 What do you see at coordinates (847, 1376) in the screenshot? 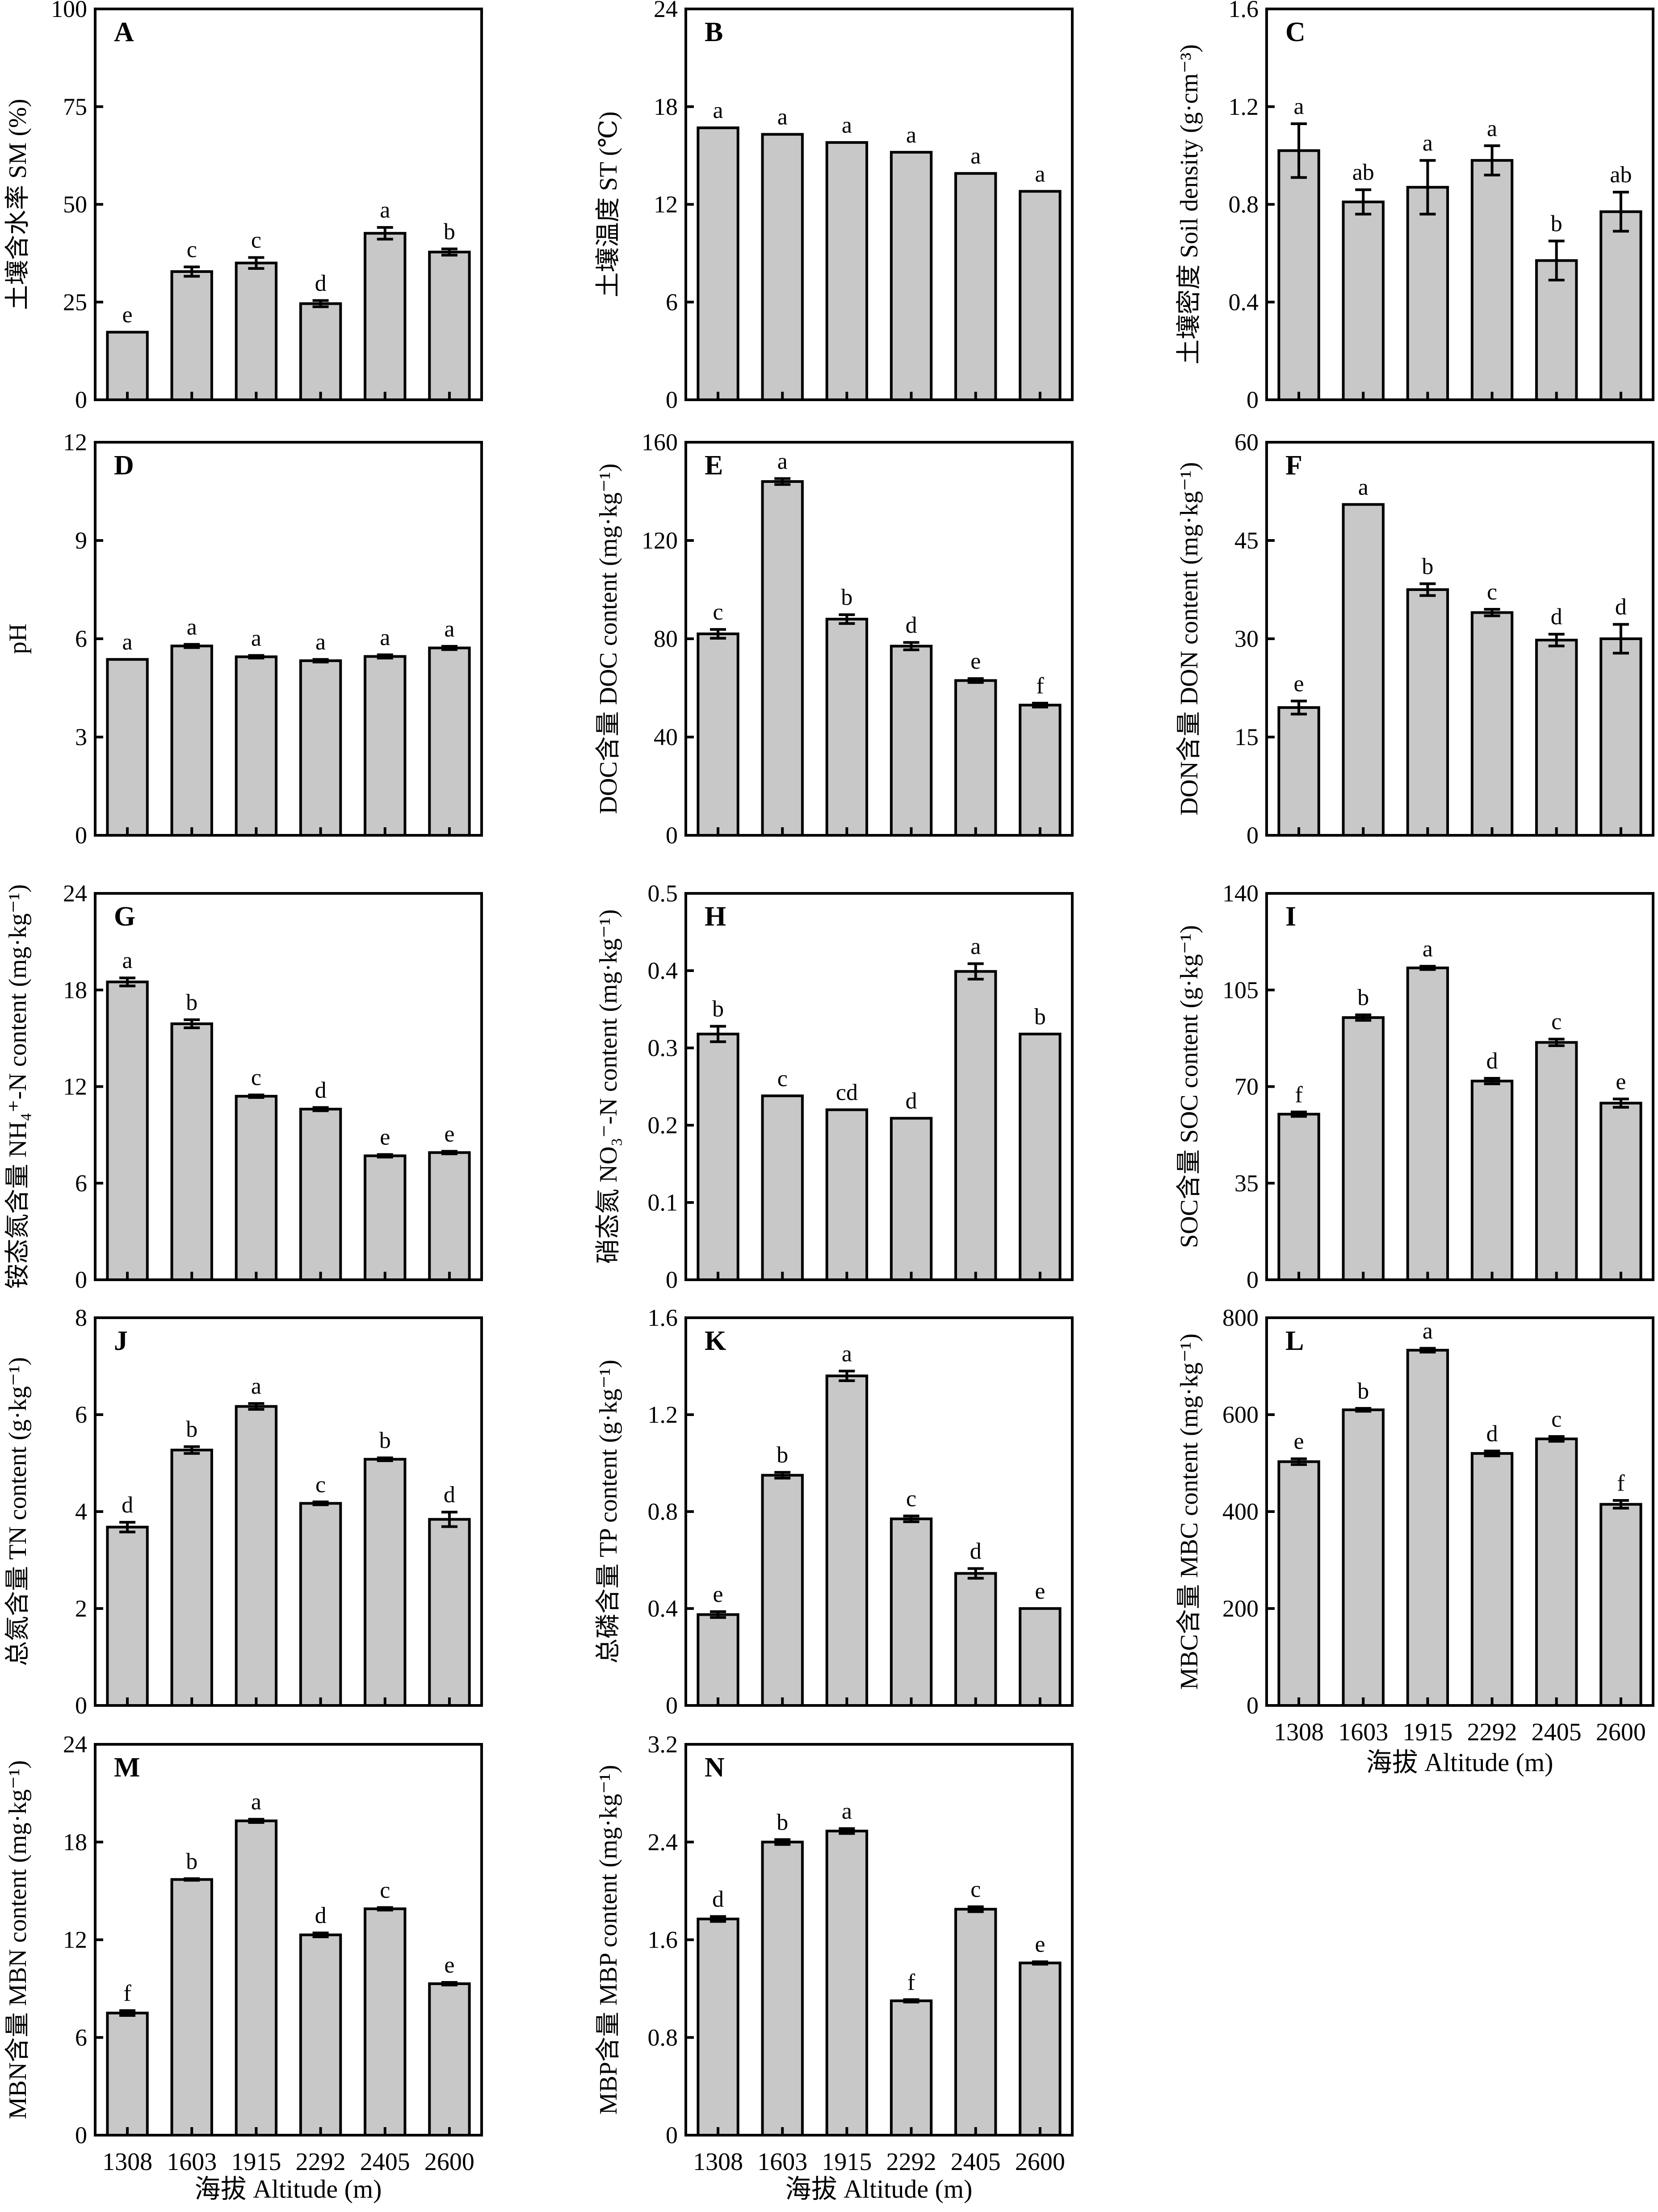
I see `error-bar-k-1915` at bounding box center [847, 1376].